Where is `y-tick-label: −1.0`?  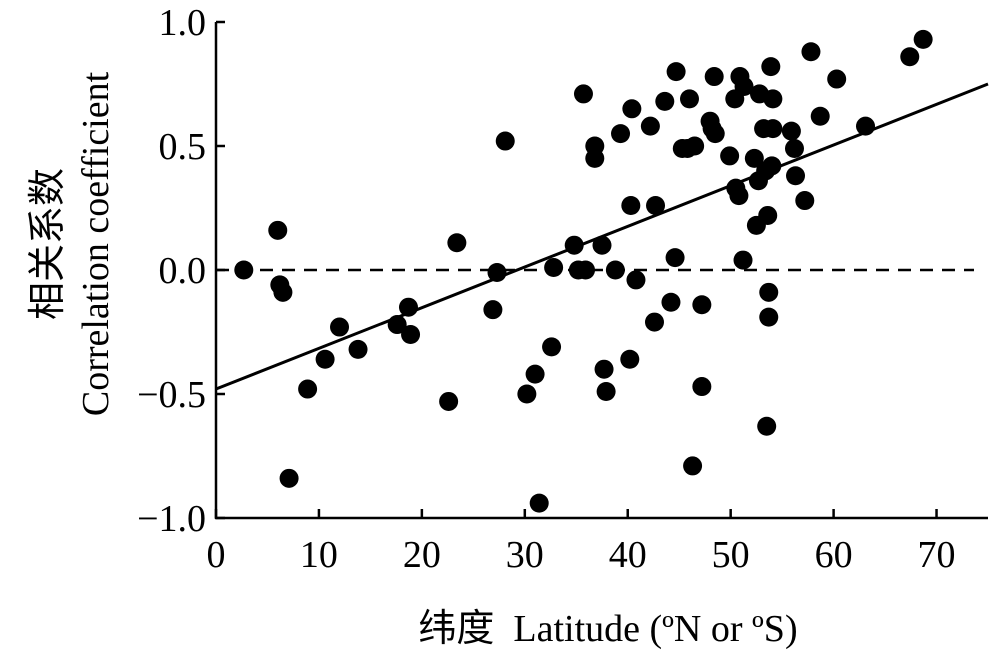 y-tick-label: −1.0 is located at coordinates (171, 519).